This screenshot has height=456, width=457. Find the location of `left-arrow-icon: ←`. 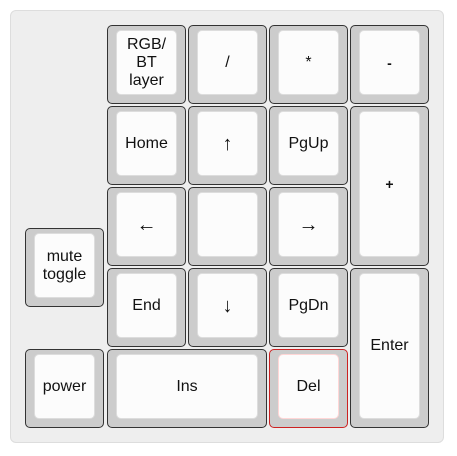

left-arrow-icon: ← is located at coordinates (146, 224).